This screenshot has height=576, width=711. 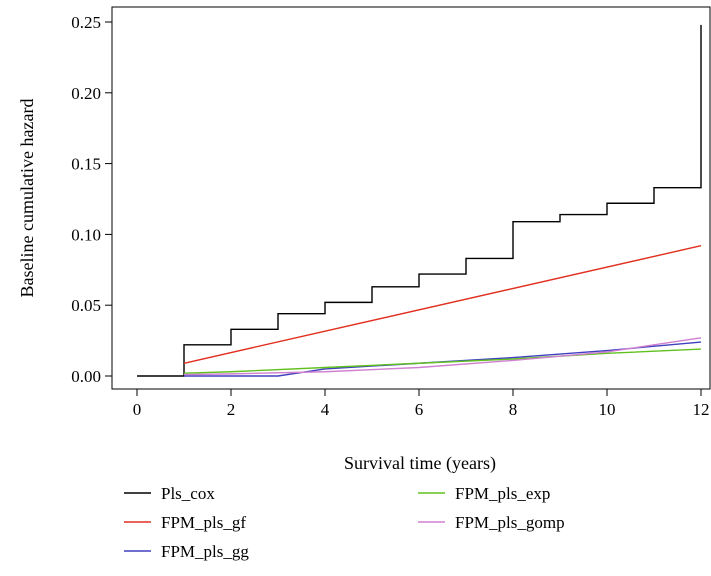 I want to click on series-line-fpm-pls-gomp, so click(x=442, y=356).